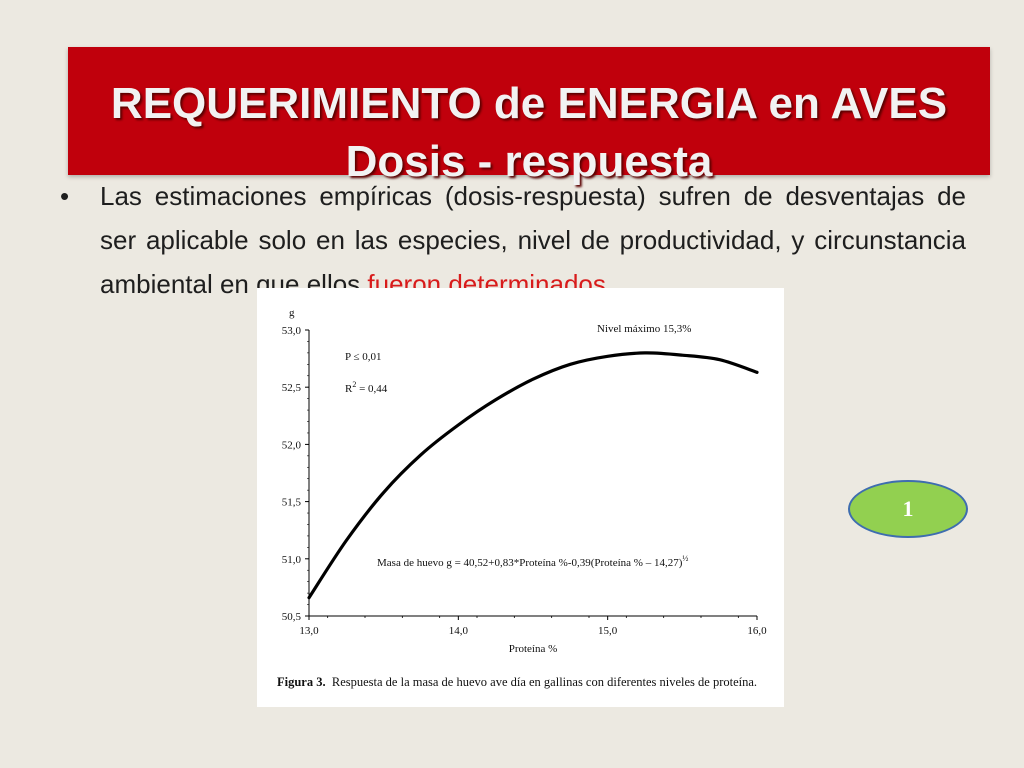 This screenshot has width=1024, height=768. Describe the element at coordinates (309, 631) in the screenshot. I see `x-tick-label: 13,0` at that location.